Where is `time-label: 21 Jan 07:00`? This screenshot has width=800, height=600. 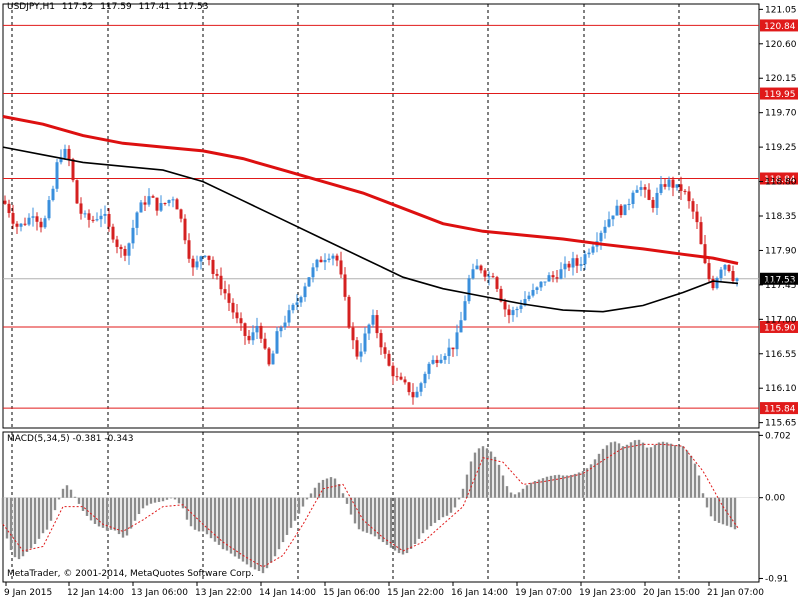
time-label: 21 Jan 07:00 is located at coordinates (735, 593).